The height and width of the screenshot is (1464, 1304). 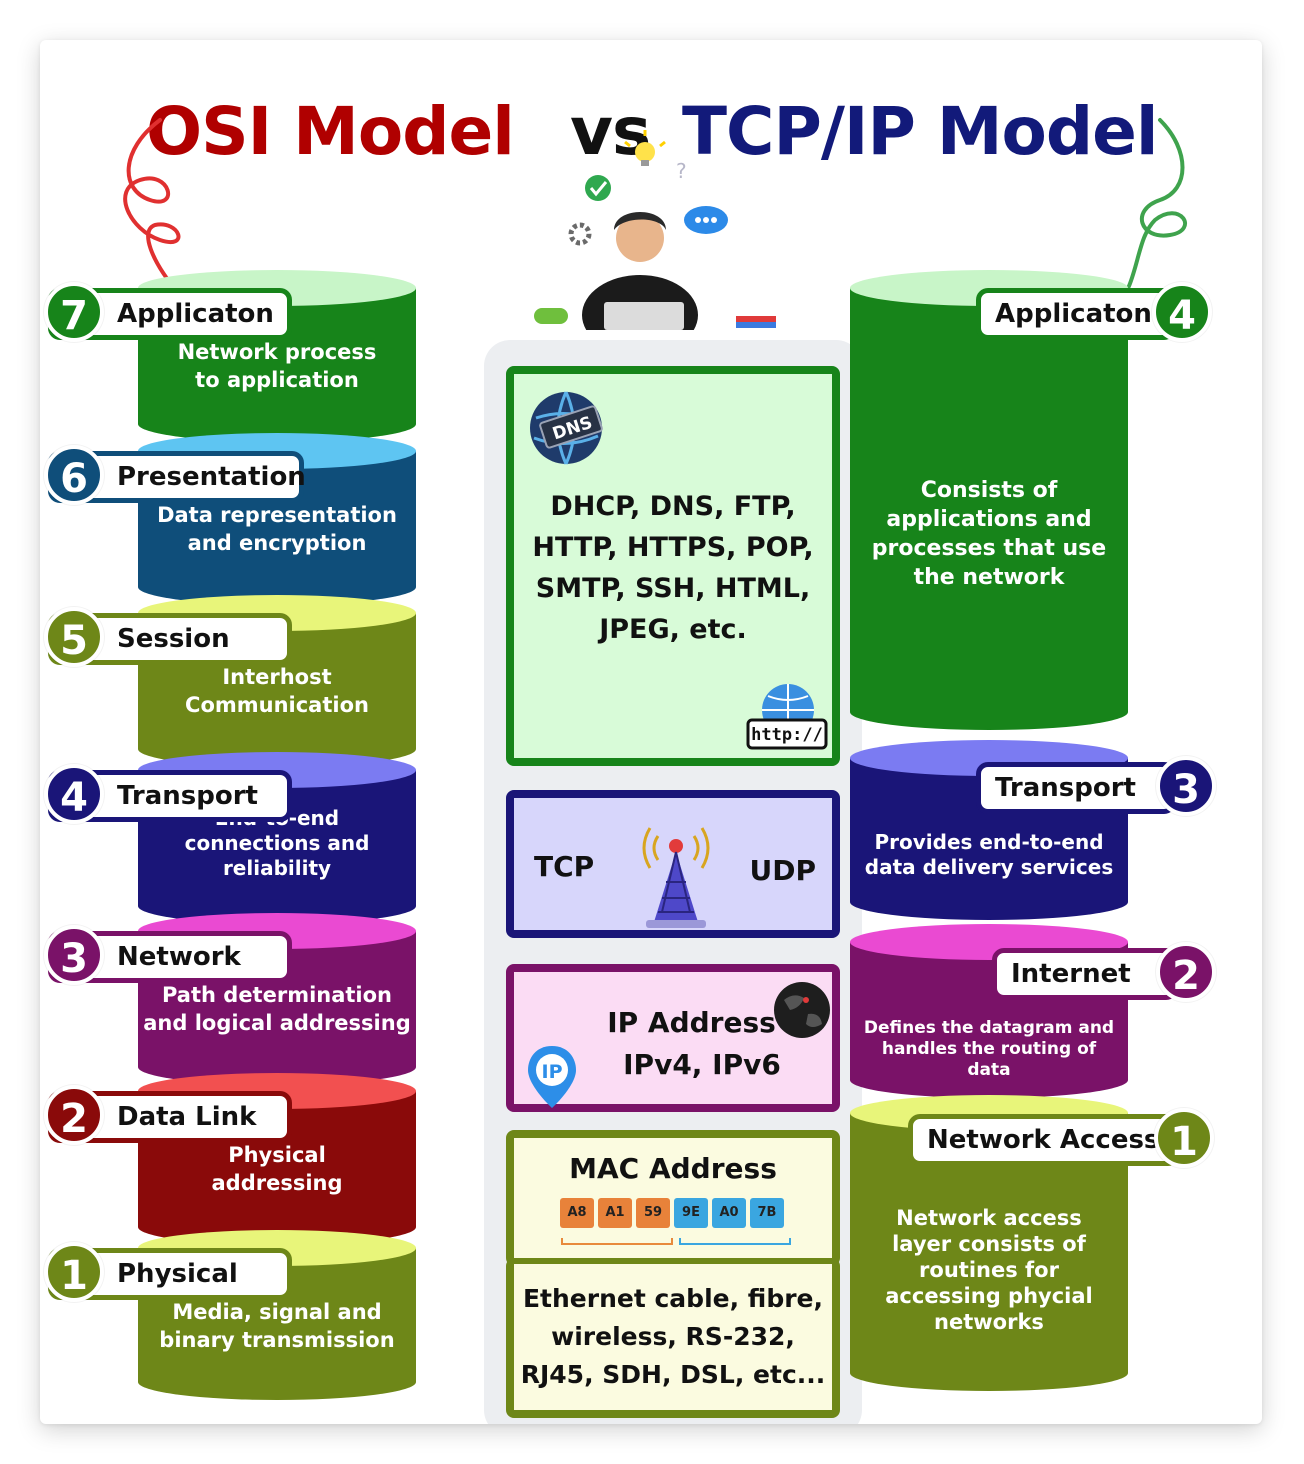 What do you see at coordinates (1076, 314) in the screenshot?
I see `layer-name-label: Applicaton` at bounding box center [1076, 314].